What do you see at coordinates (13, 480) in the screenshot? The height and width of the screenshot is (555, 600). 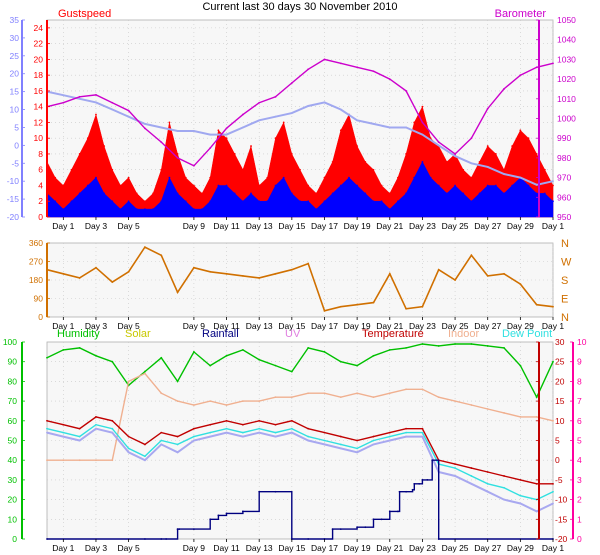 I see `hum-humidity-tick-label: 30` at bounding box center [13, 480].